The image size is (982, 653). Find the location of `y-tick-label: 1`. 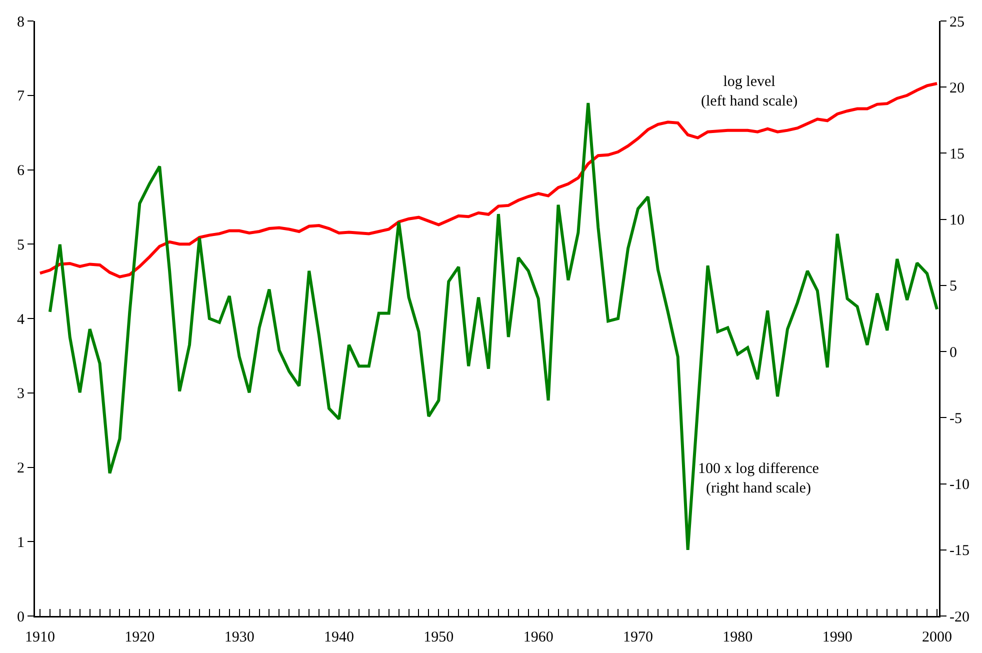

y-tick-label: 1 is located at coordinates (20, 542).